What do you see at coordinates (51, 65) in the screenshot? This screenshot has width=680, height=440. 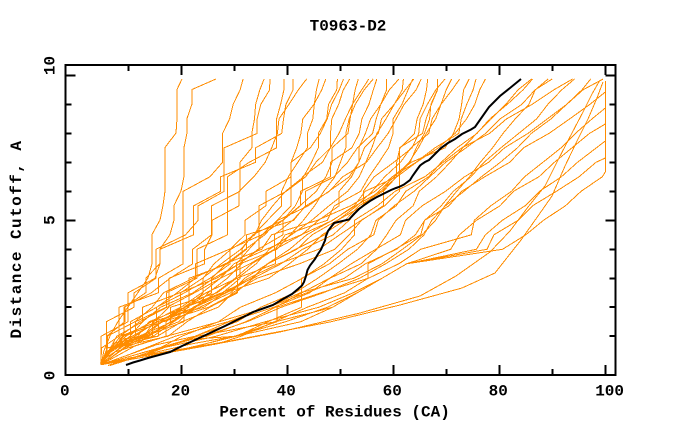 I see `svg-text: 10` at bounding box center [51, 65].